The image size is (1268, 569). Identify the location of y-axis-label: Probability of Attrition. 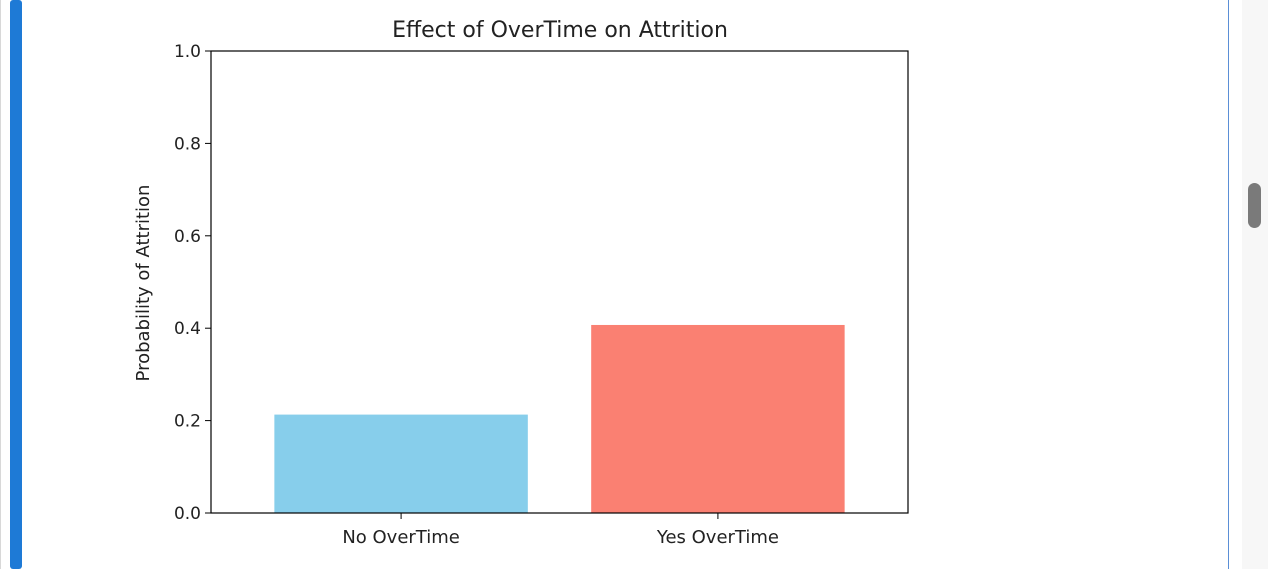
(143, 283).